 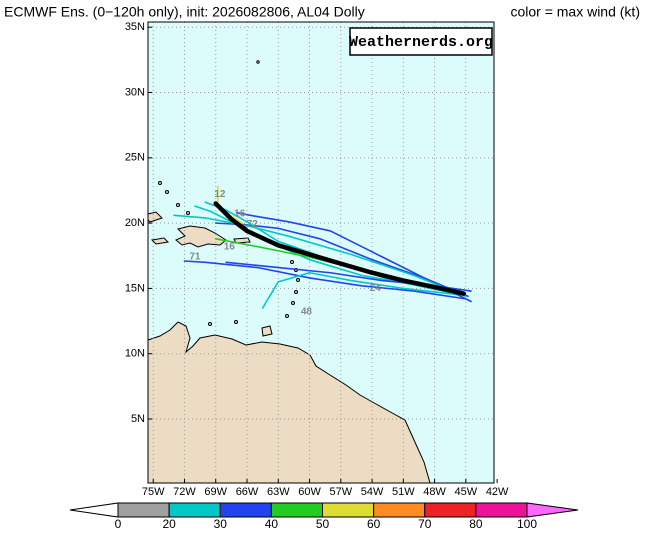 I want to click on trinidad, so click(x=267, y=331).